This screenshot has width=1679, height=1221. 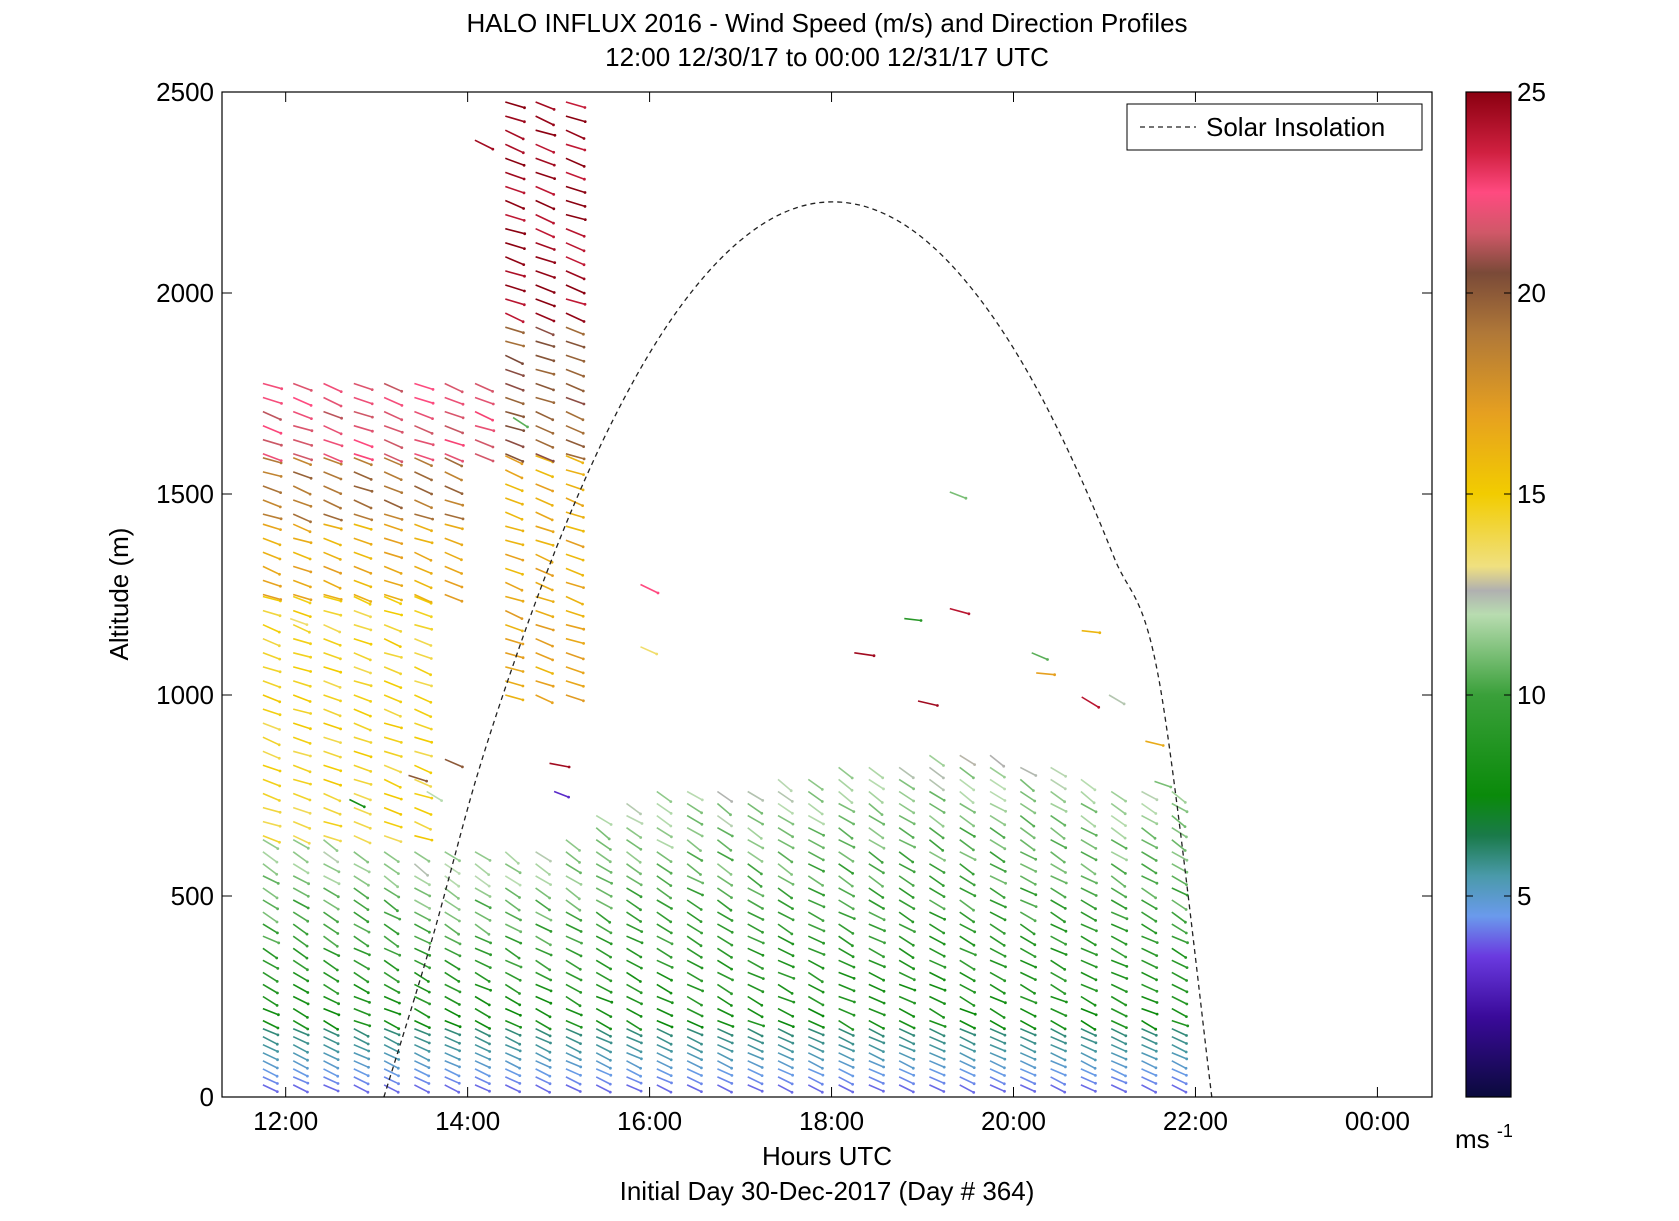 I want to click on x-tick-label: 00:00, so click(x=1377, y=1121).